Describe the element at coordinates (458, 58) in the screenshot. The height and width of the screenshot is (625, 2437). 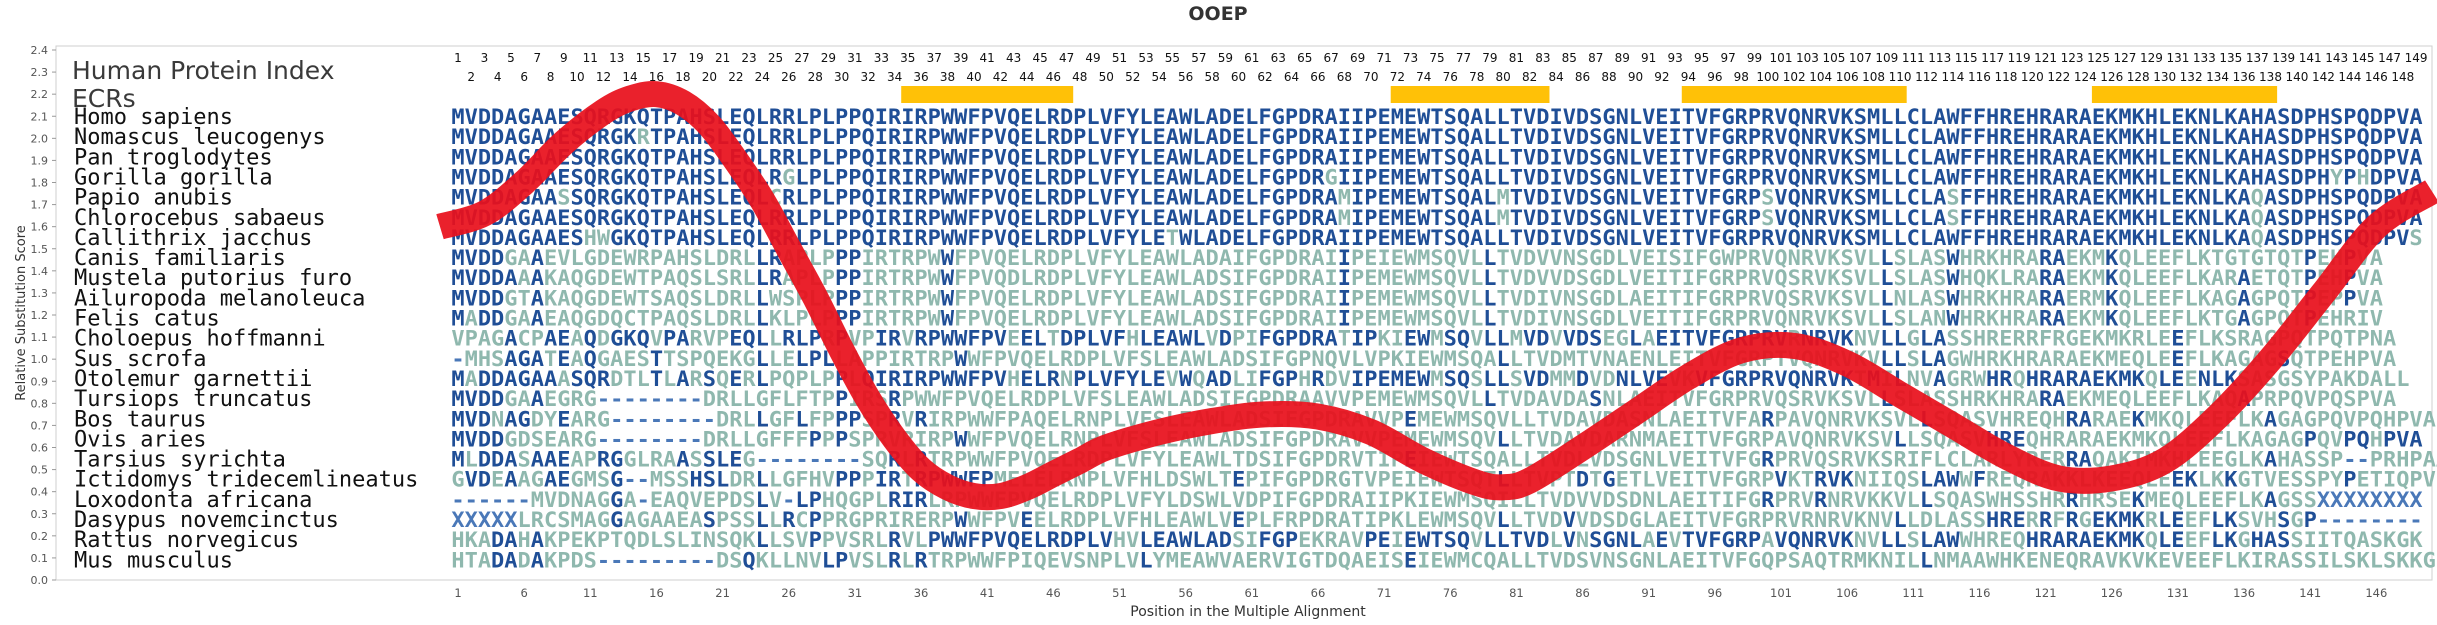
I see `human-index-number: 1` at that location.